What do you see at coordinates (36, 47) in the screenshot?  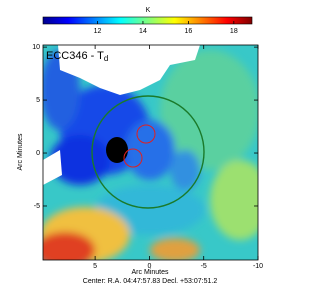 I see `y-tick-label: 10` at bounding box center [36, 47].